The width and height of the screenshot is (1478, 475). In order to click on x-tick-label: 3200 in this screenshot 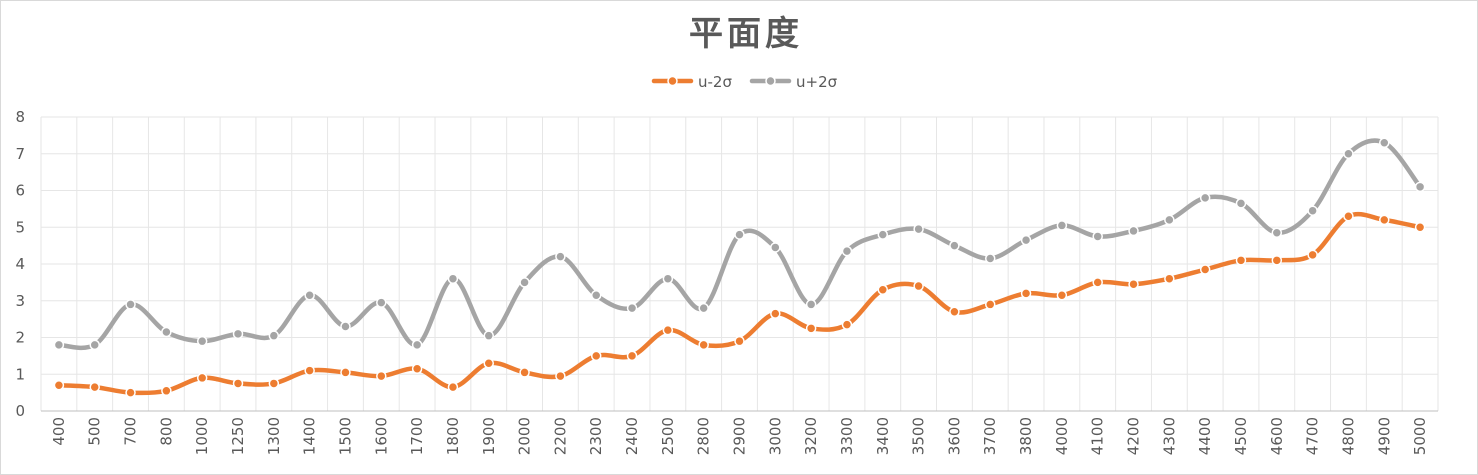, I will do `click(811, 436)`.